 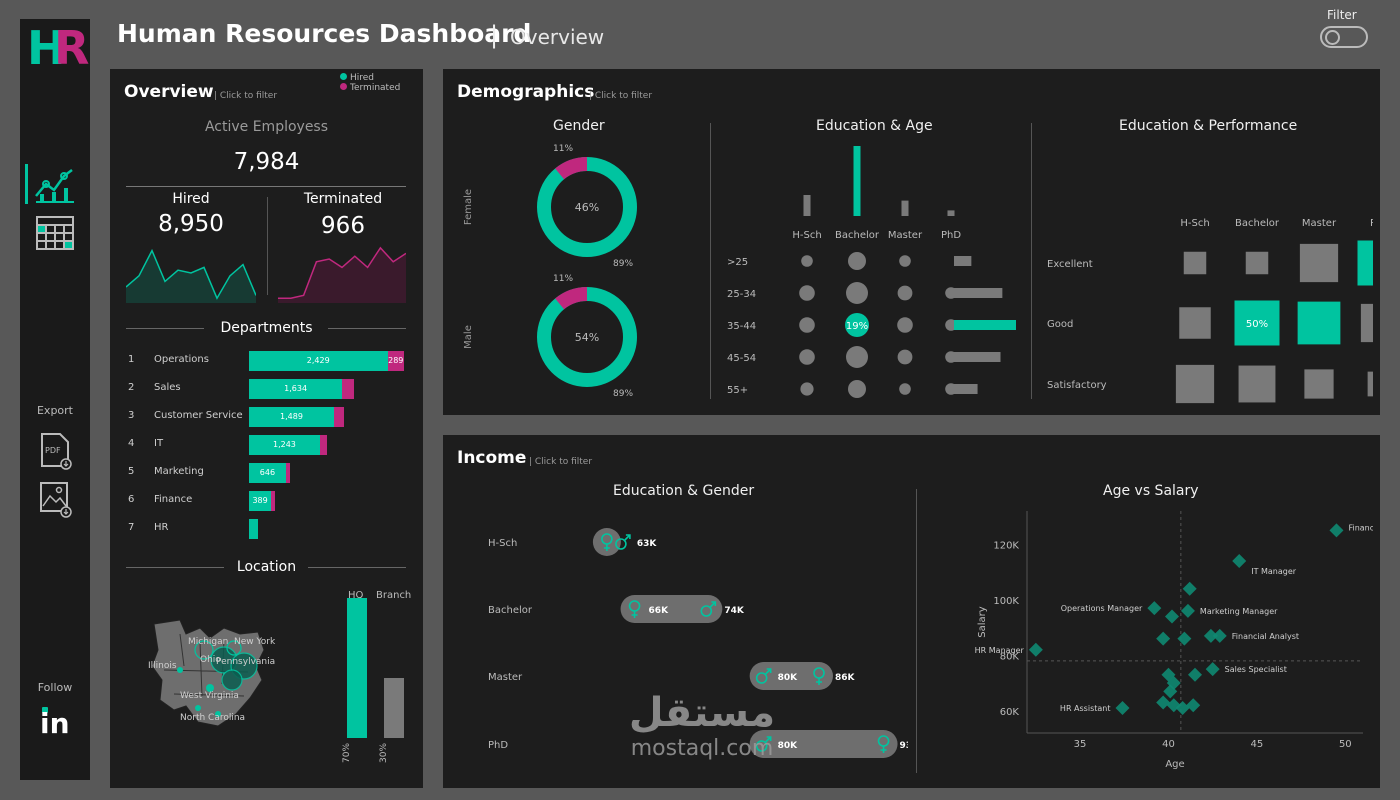 What do you see at coordinates (260, 501) in the screenshot?
I see `department-hired-bar: 389` at bounding box center [260, 501].